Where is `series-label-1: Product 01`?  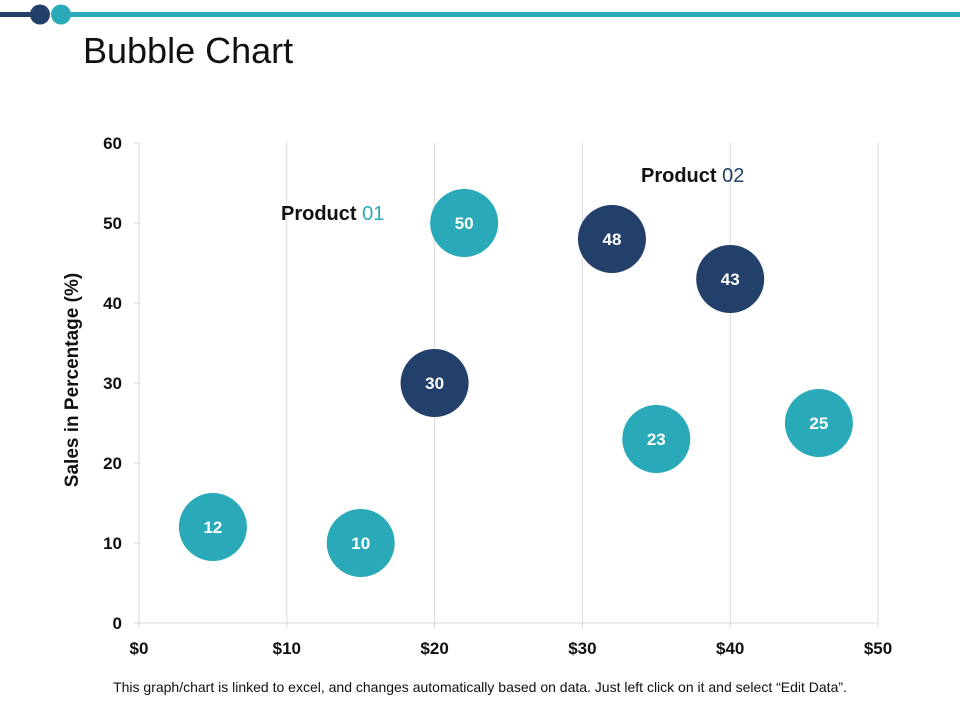
series-label-1: Product 01 is located at coordinates (332, 214).